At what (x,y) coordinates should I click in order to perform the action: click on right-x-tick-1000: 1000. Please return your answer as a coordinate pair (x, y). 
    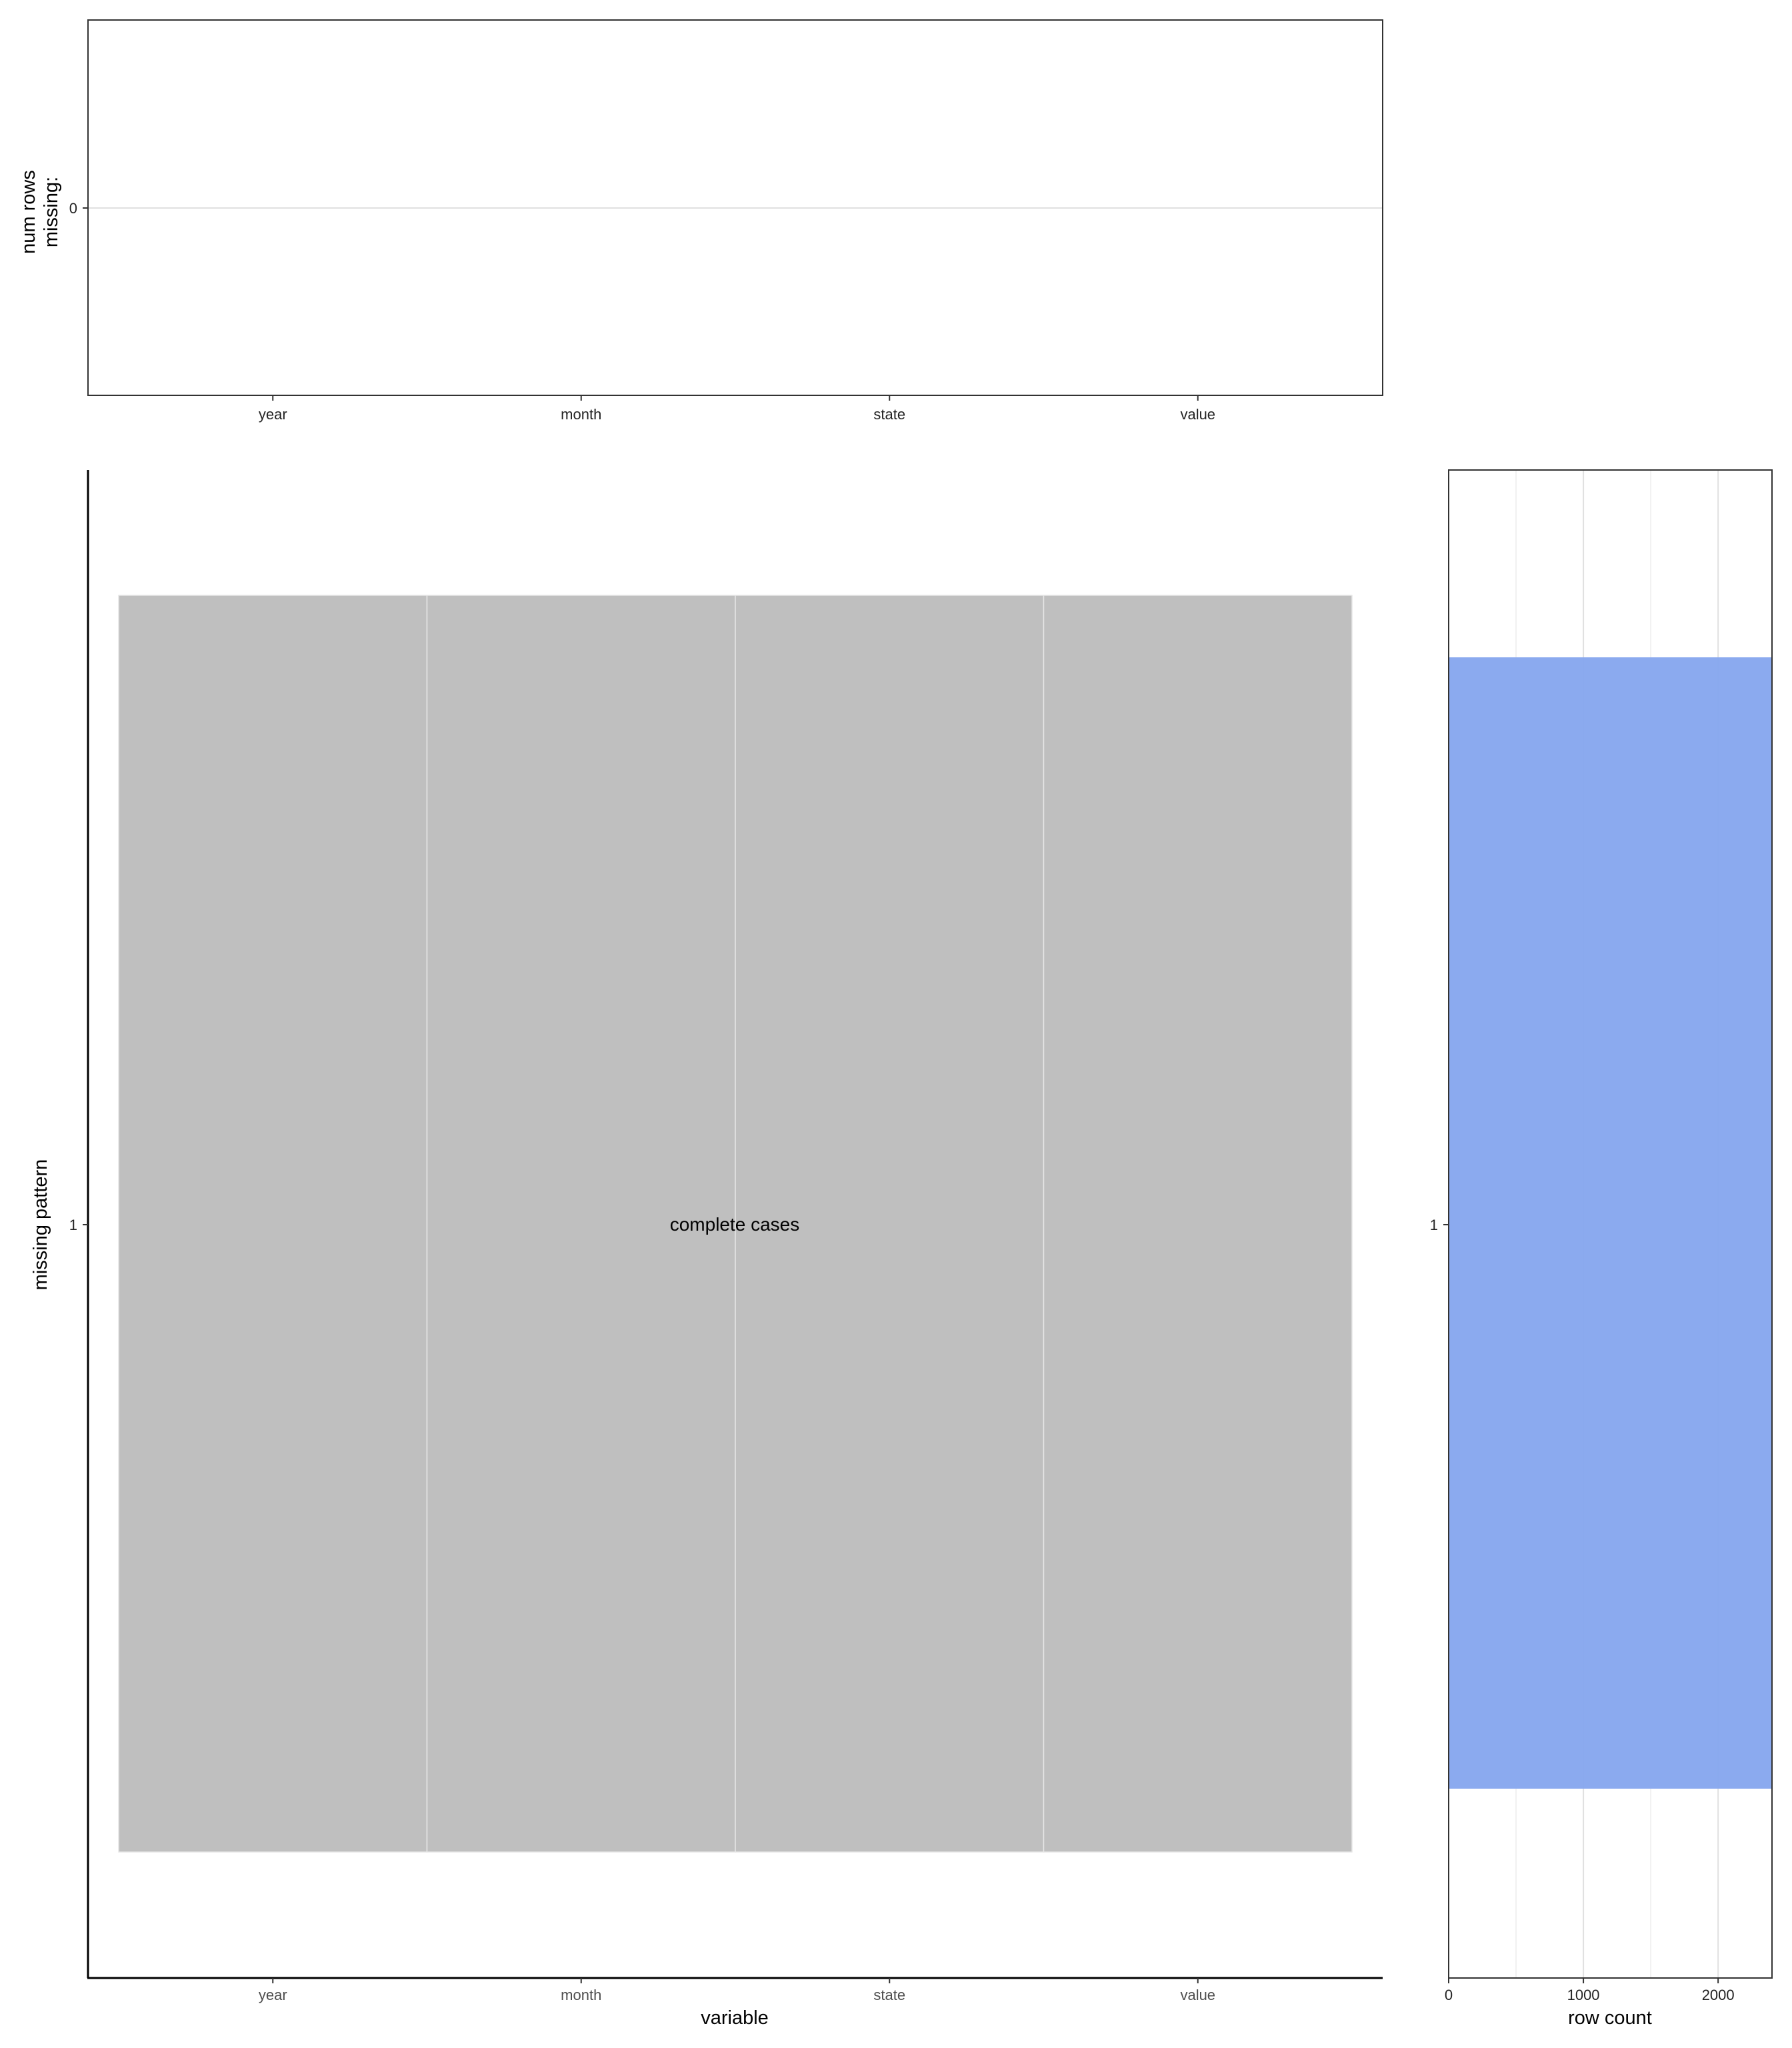
    Looking at the image, I should click on (1583, 1995).